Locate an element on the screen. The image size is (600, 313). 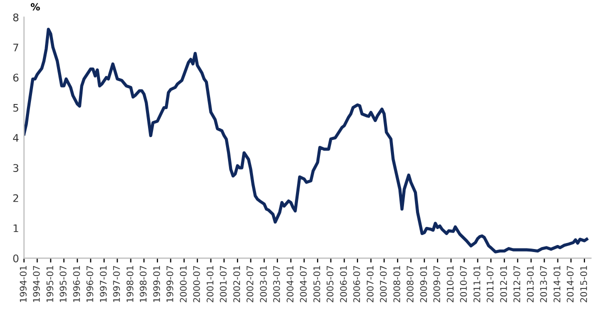
x-tick-label: 2006-01 is located at coordinates (343, 284).